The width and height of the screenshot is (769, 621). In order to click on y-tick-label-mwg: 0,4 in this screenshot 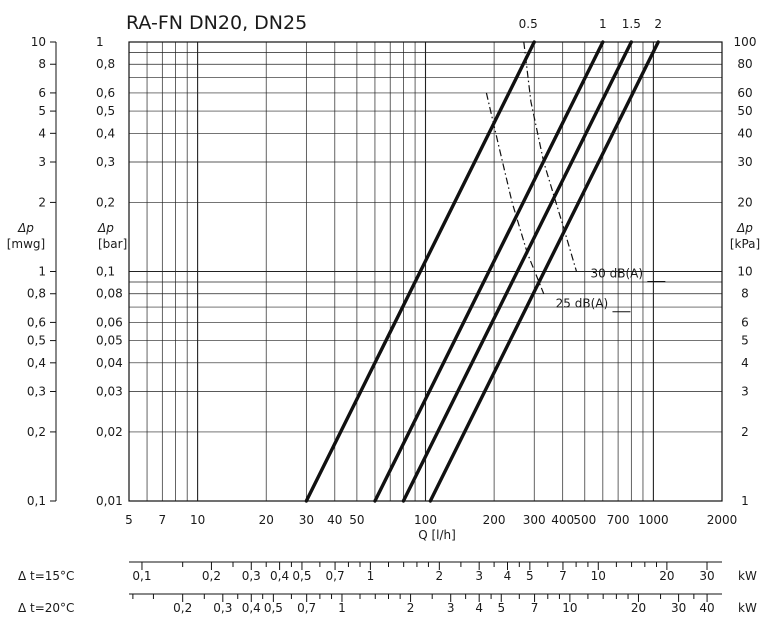, I will do `click(36, 363)`.